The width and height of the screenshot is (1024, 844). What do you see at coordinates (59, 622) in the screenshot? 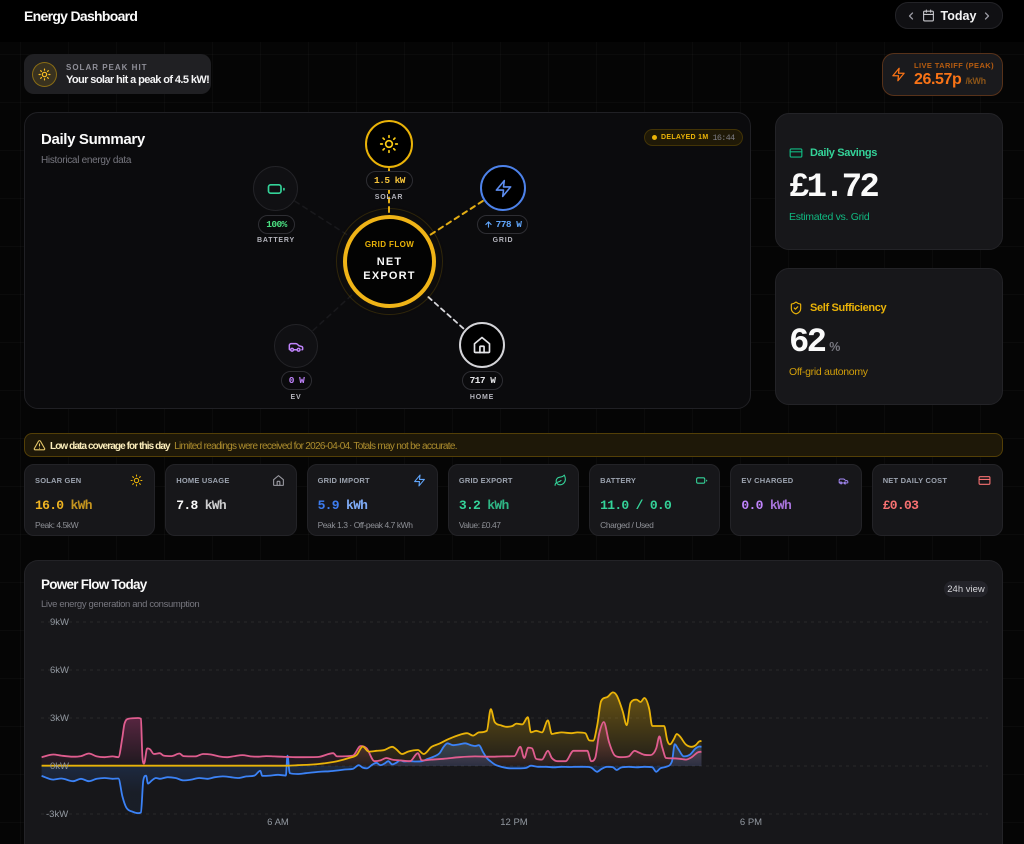
I see `svg-text: 9kW` at bounding box center [59, 622].